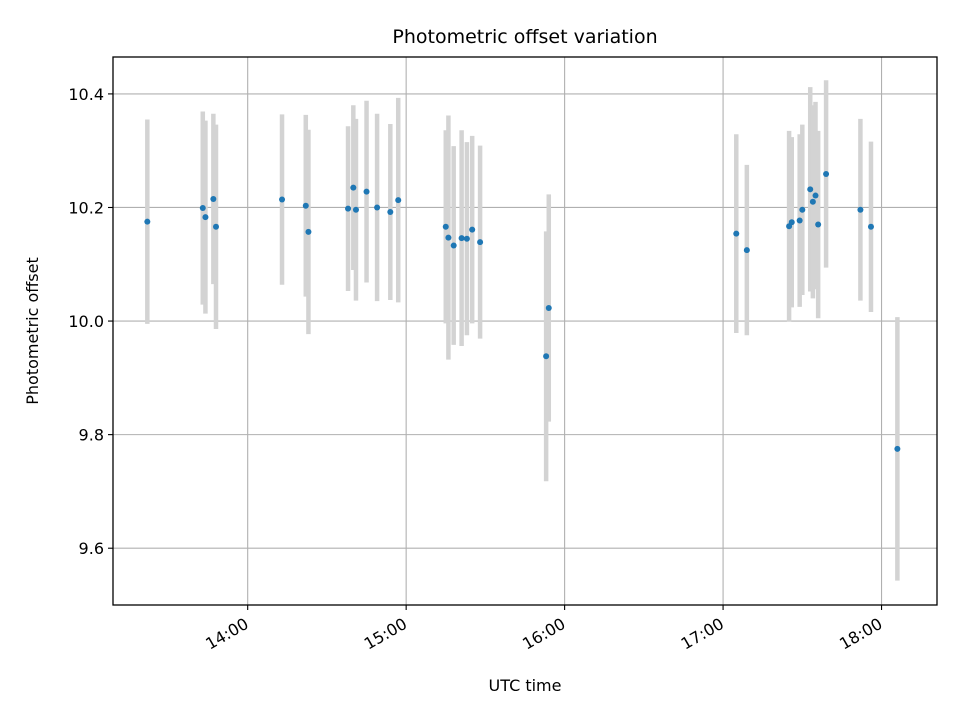  Describe the element at coordinates (86, 207) in the screenshot. I see `y-tick-label: 10.2` at that location.